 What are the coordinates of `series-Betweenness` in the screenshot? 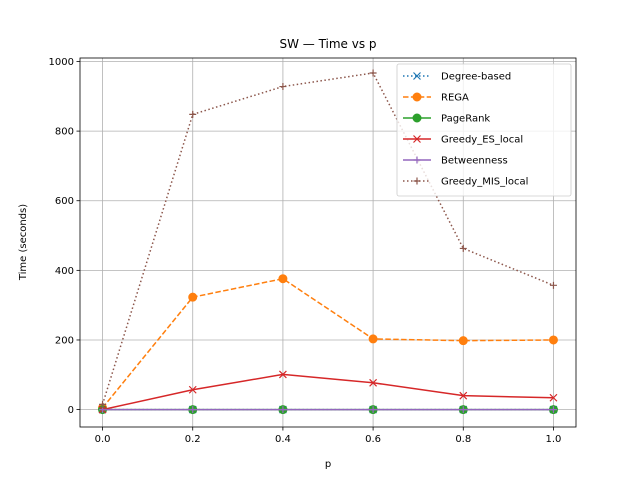 It's located at (328, 410).